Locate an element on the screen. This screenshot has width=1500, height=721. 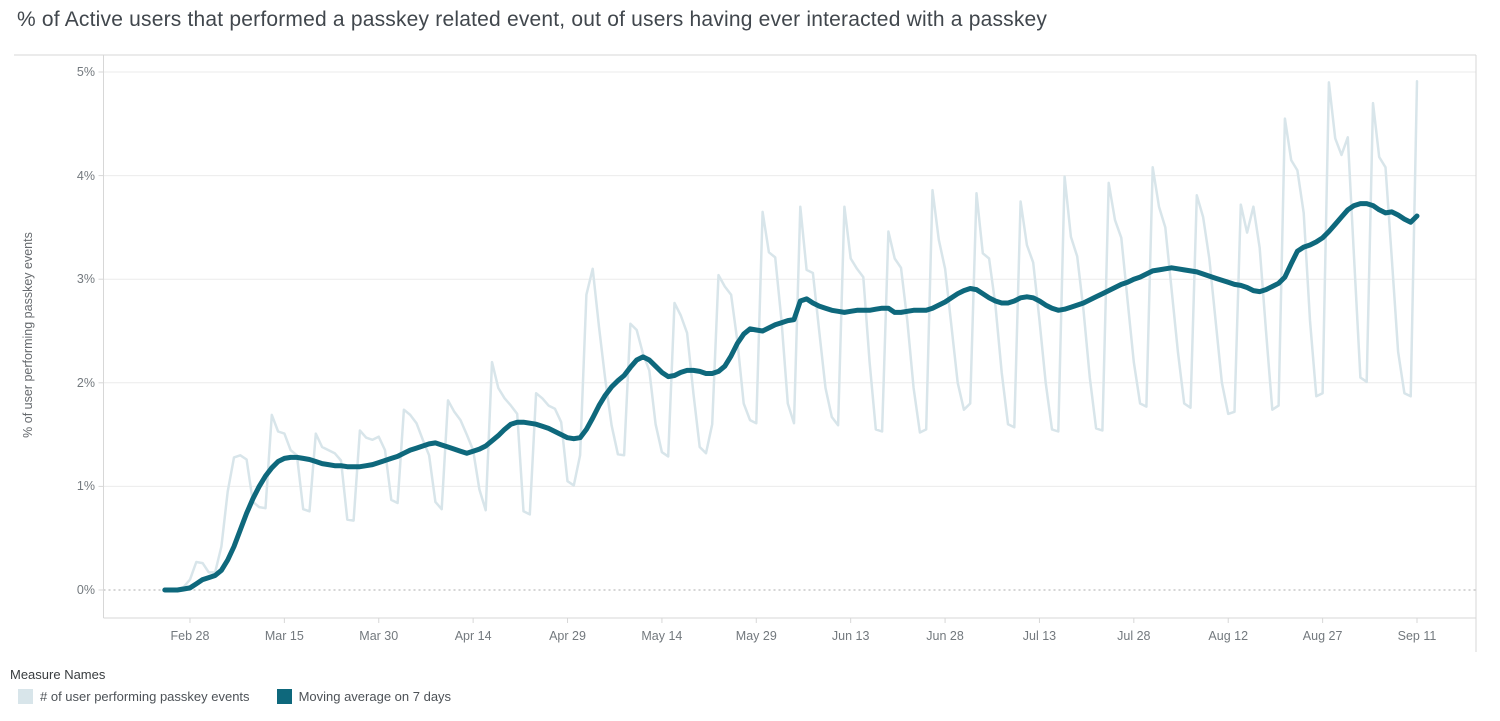
x-tick-label: Jun 28 is located at coordinates (945, 636).